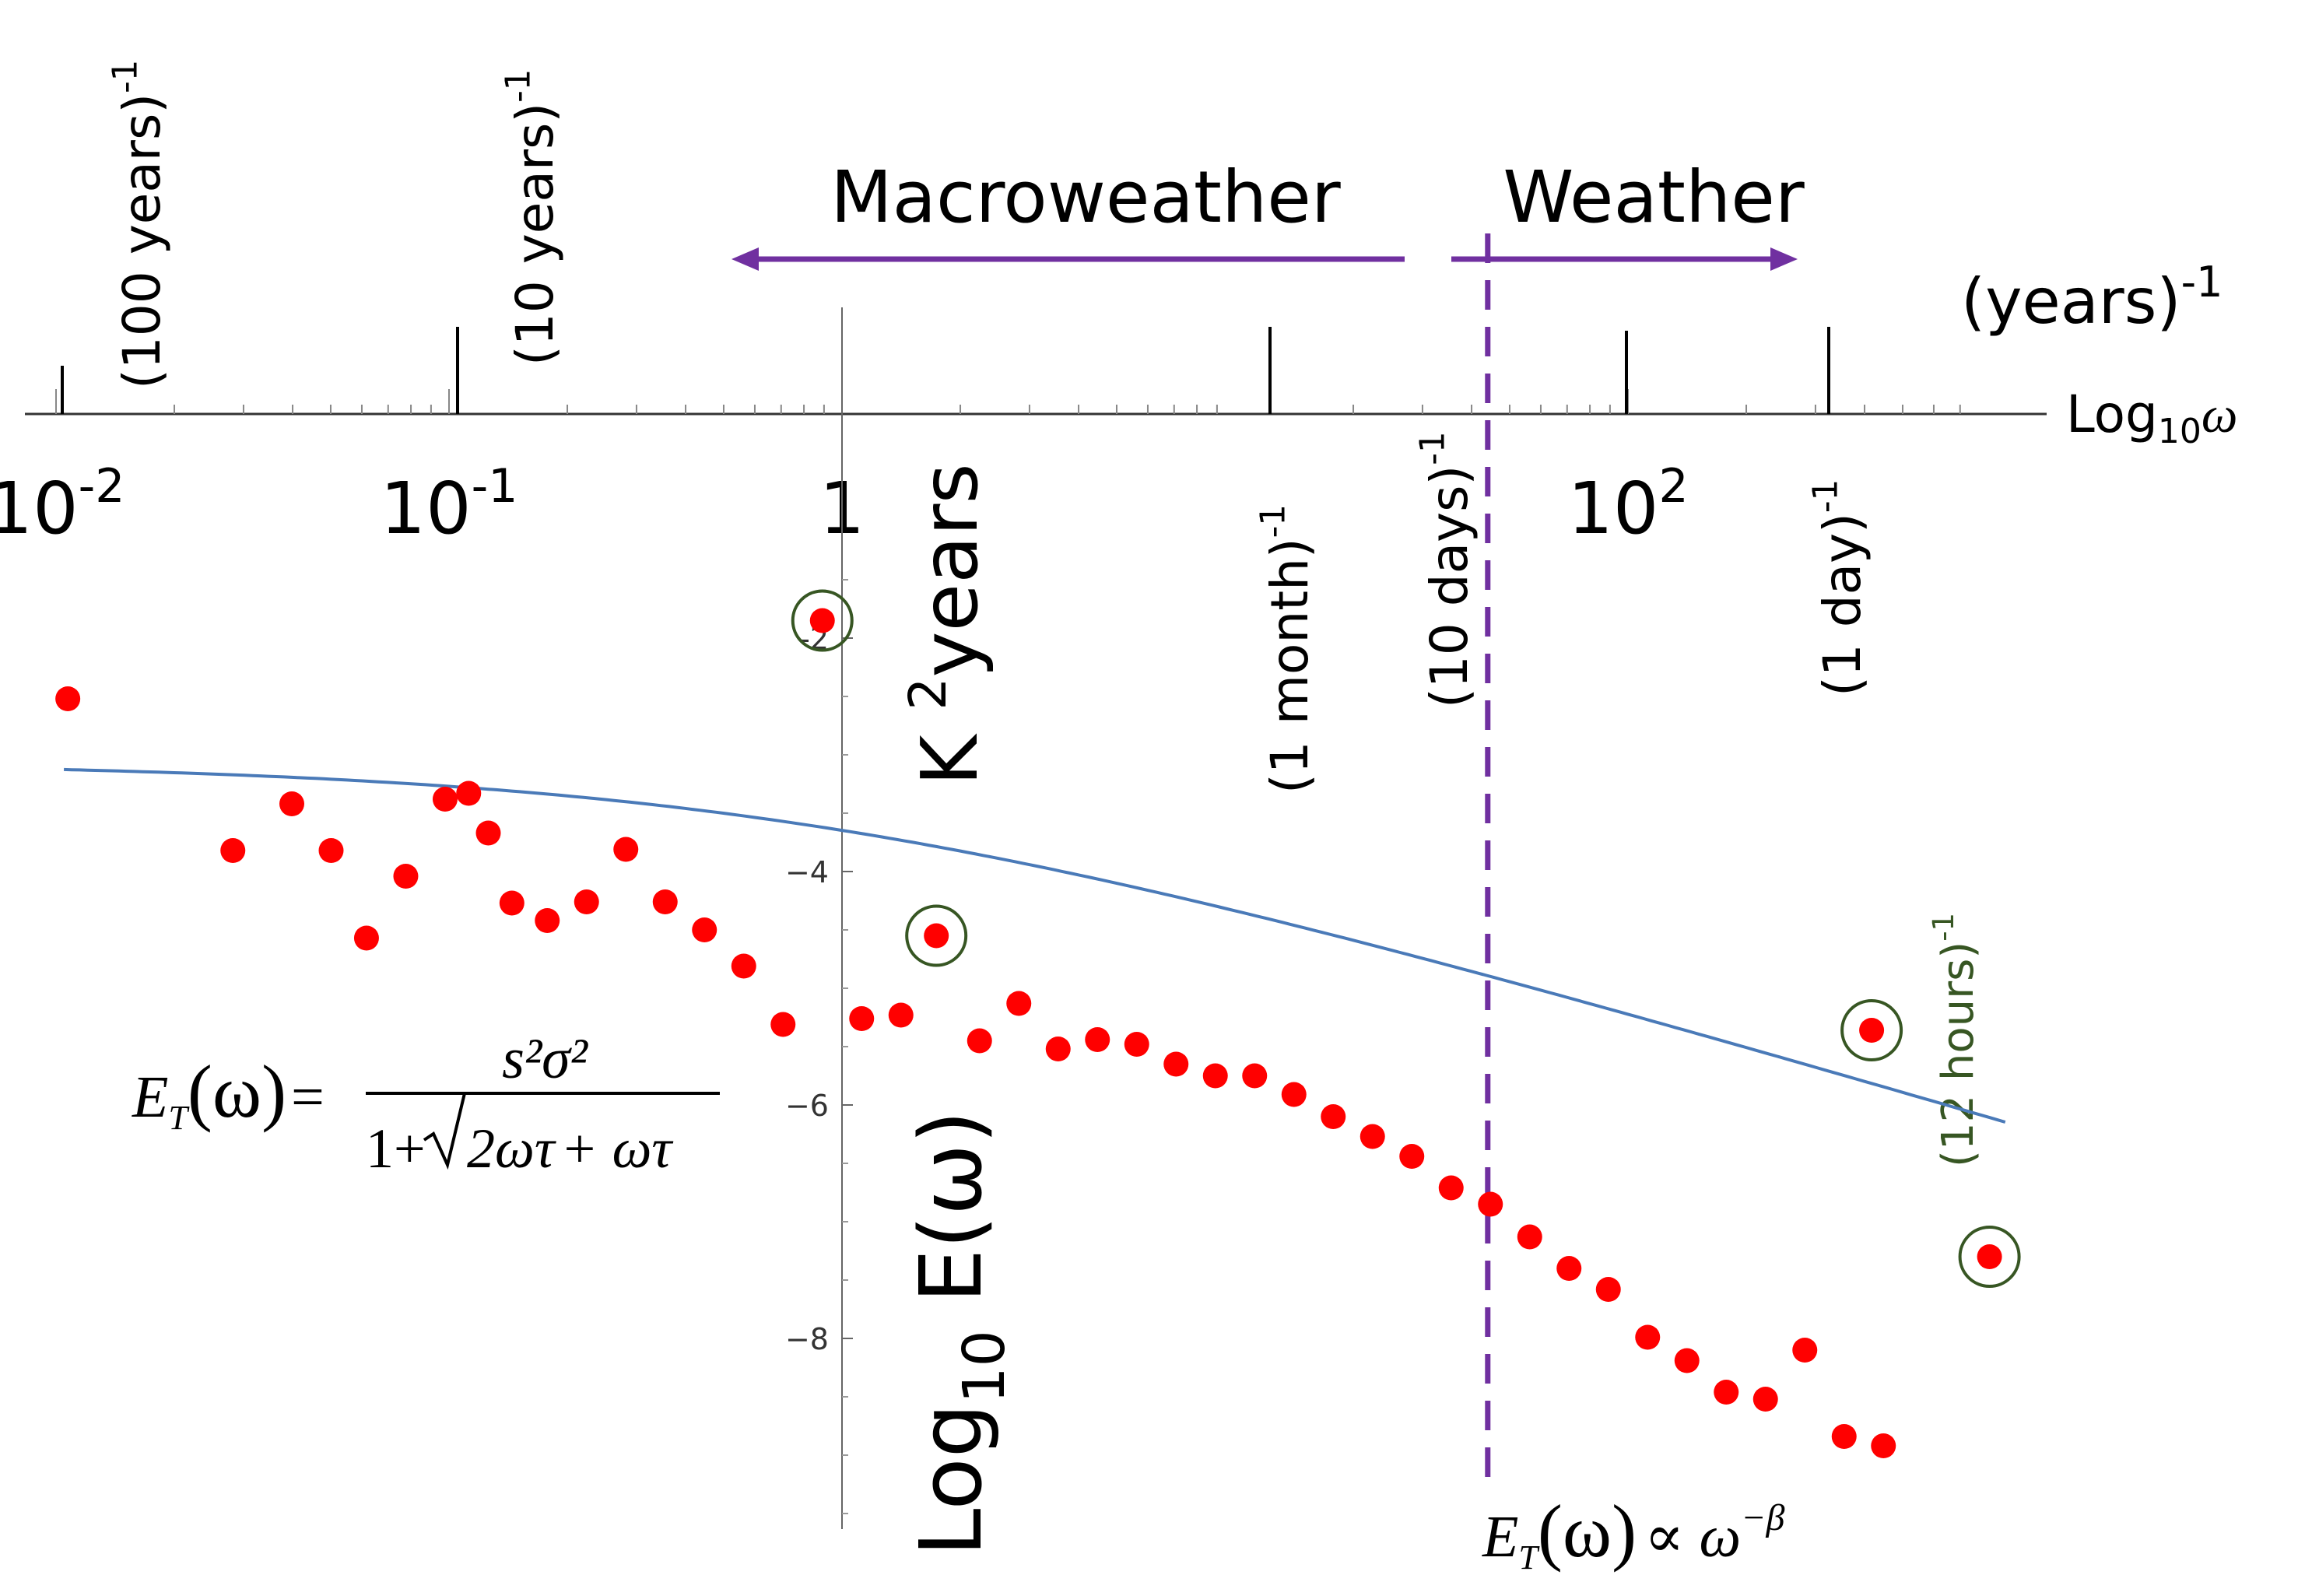  What do you see at coordinates (1654, 198) in the screenshot?
I see `weather-label: Weather` at bounding box center [1654, 198].